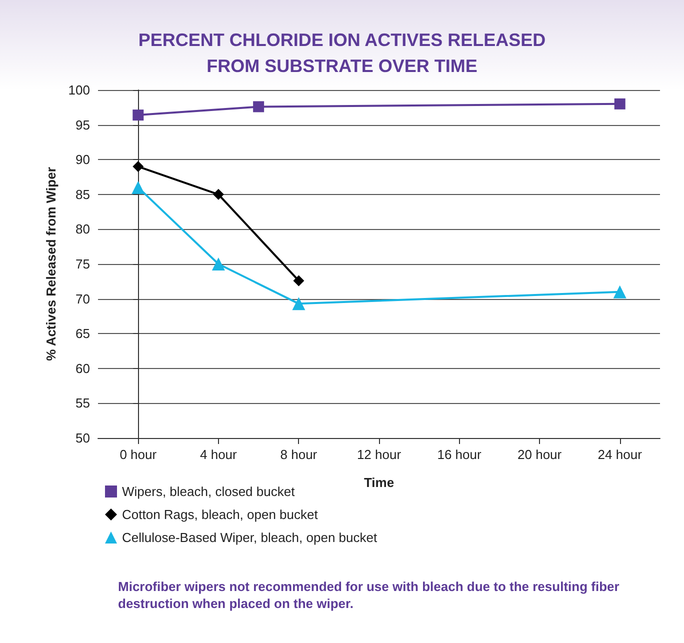 This screenshot has width=684, height=643. Describe the element at coordinates (83, 334) in the screenshot. I see `y-tick-label: 65` at that location.